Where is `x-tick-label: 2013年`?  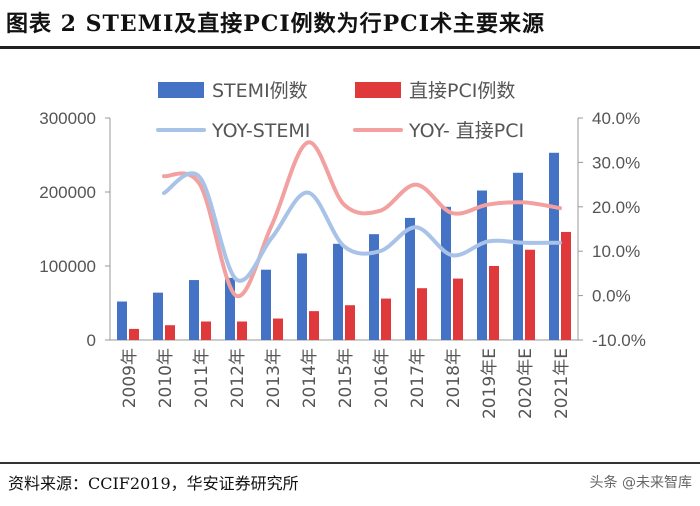 x-tick-label: 2013年 is located at coordinates (274, 378).